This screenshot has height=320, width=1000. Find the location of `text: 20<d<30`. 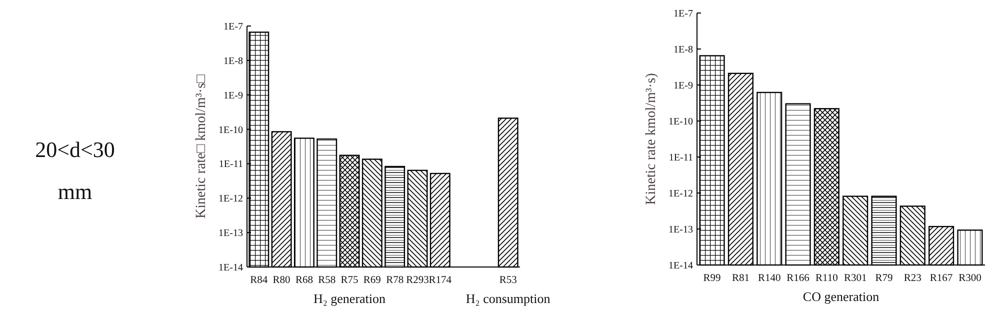

text: 20<d<30 is located at coordinates (75, 149).